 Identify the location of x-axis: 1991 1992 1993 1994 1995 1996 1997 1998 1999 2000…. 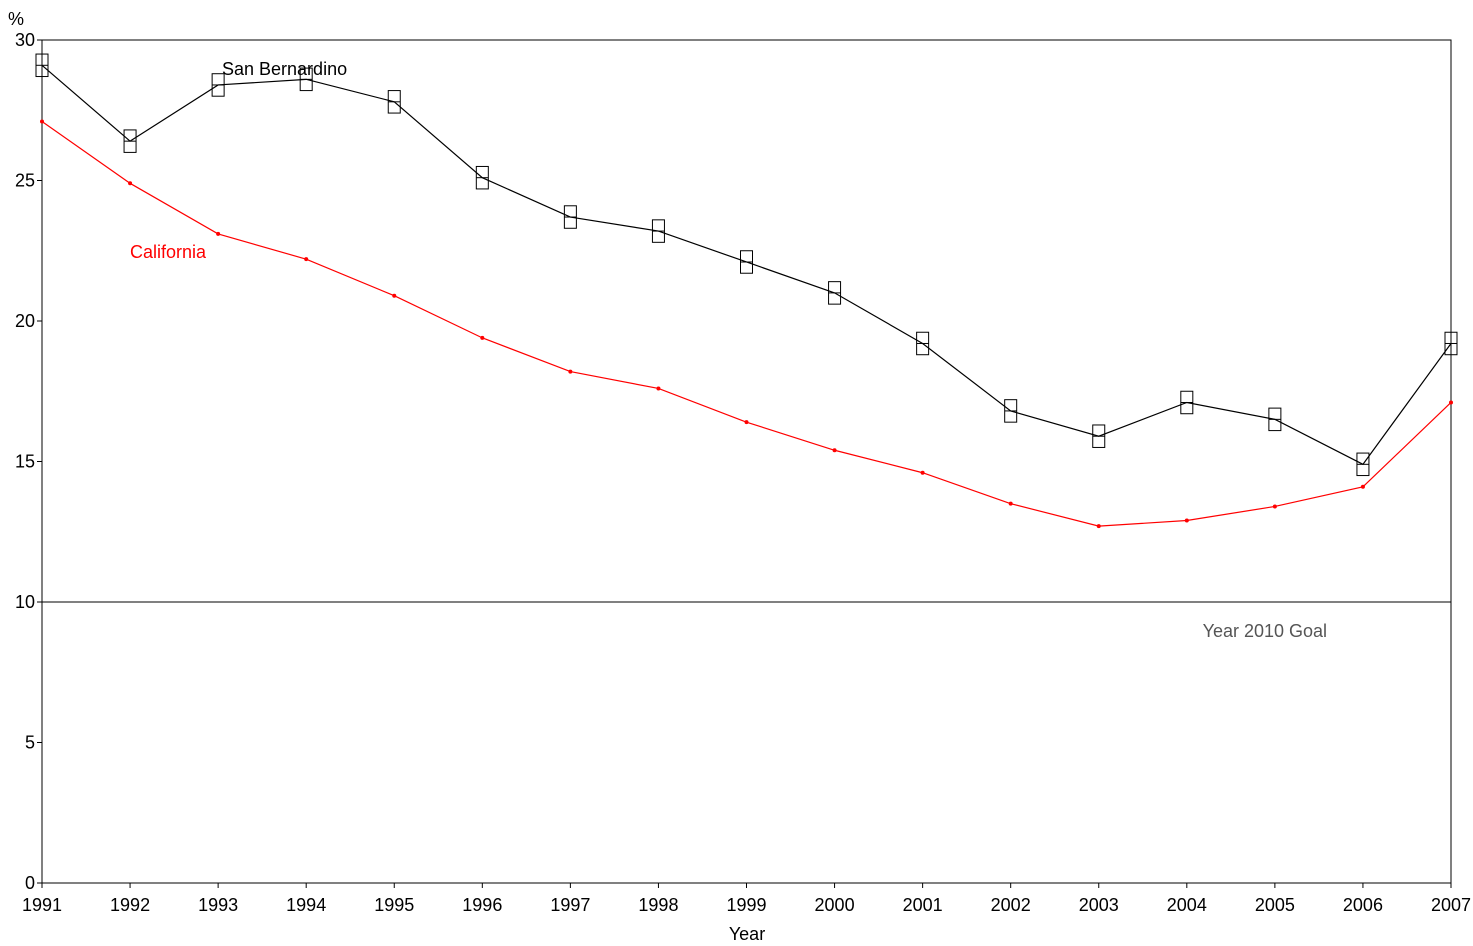
(746, 899).